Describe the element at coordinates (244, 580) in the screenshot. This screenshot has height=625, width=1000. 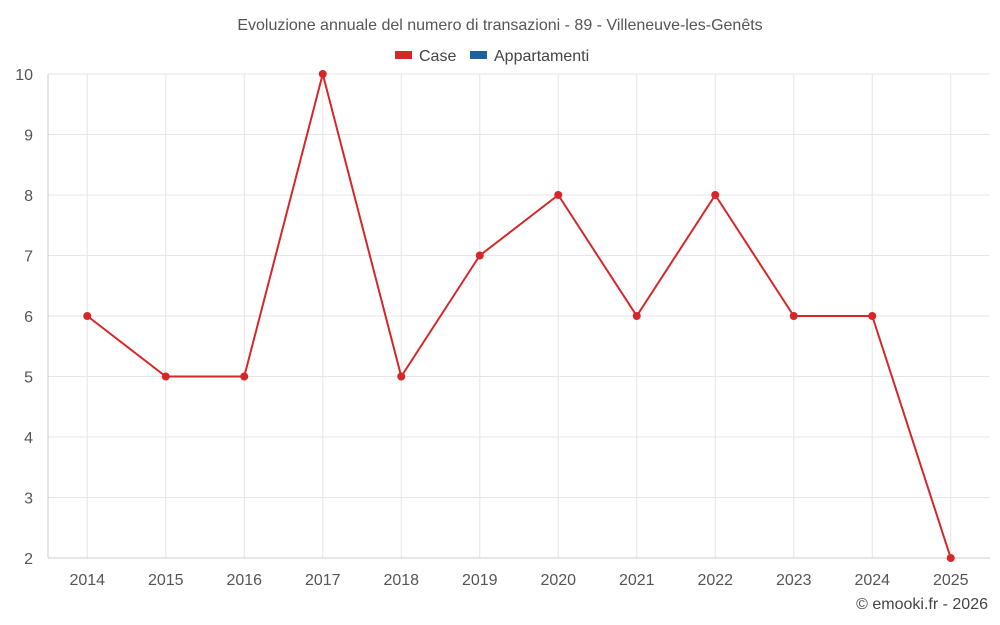
I see `x-tick-label: 2016` at that location.